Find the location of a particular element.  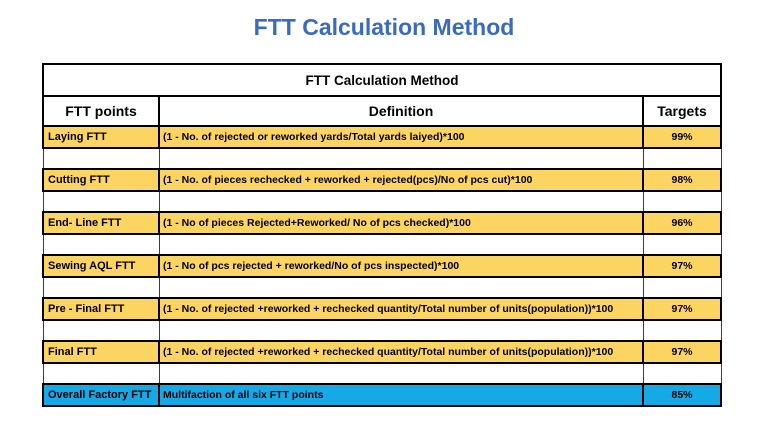

column-header-row: FTT points Definition Targets is located at coordinates (382, 111).